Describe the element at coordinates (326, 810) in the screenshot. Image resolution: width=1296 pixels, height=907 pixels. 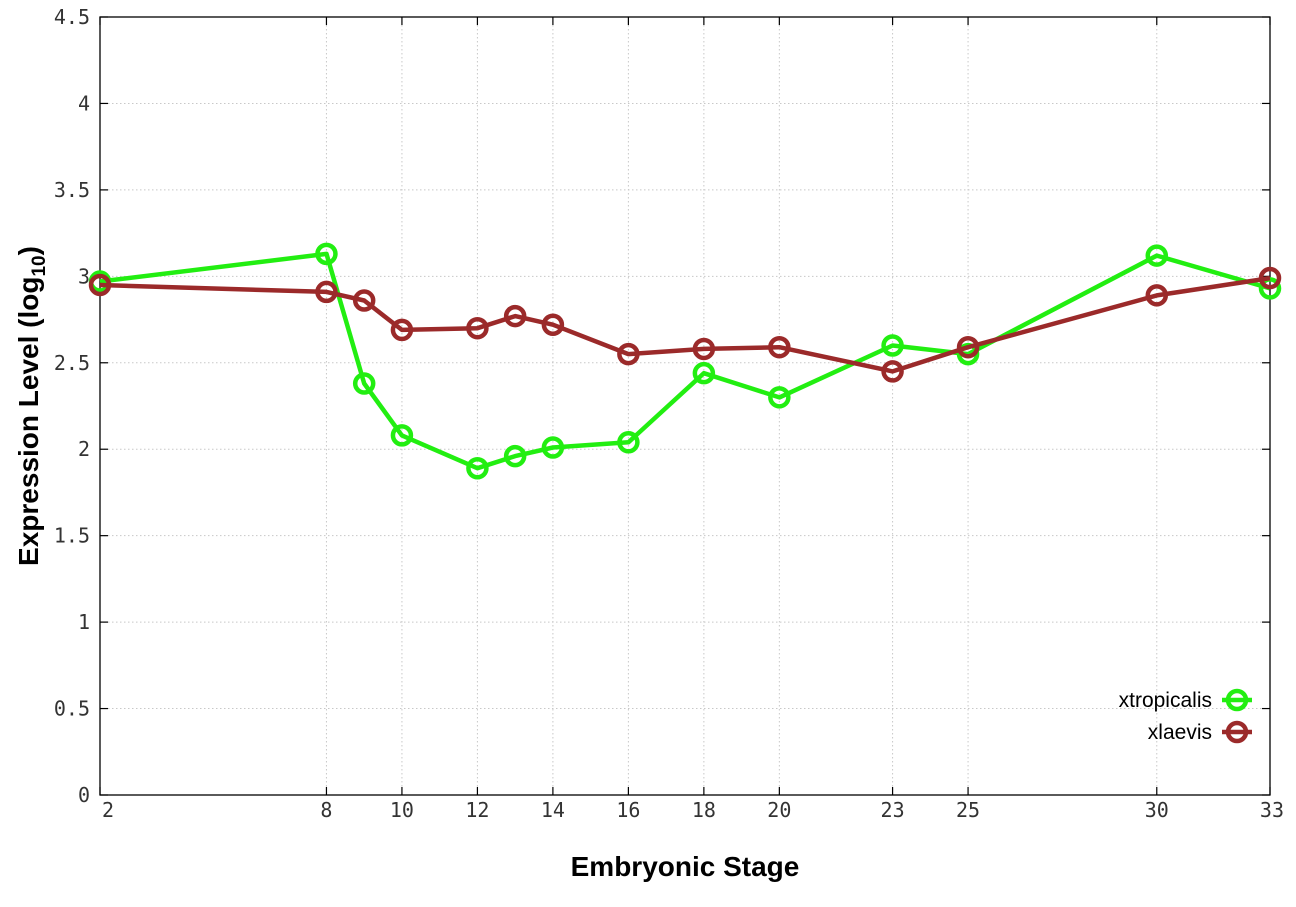
I see `x-tick-label: 8` at that location.